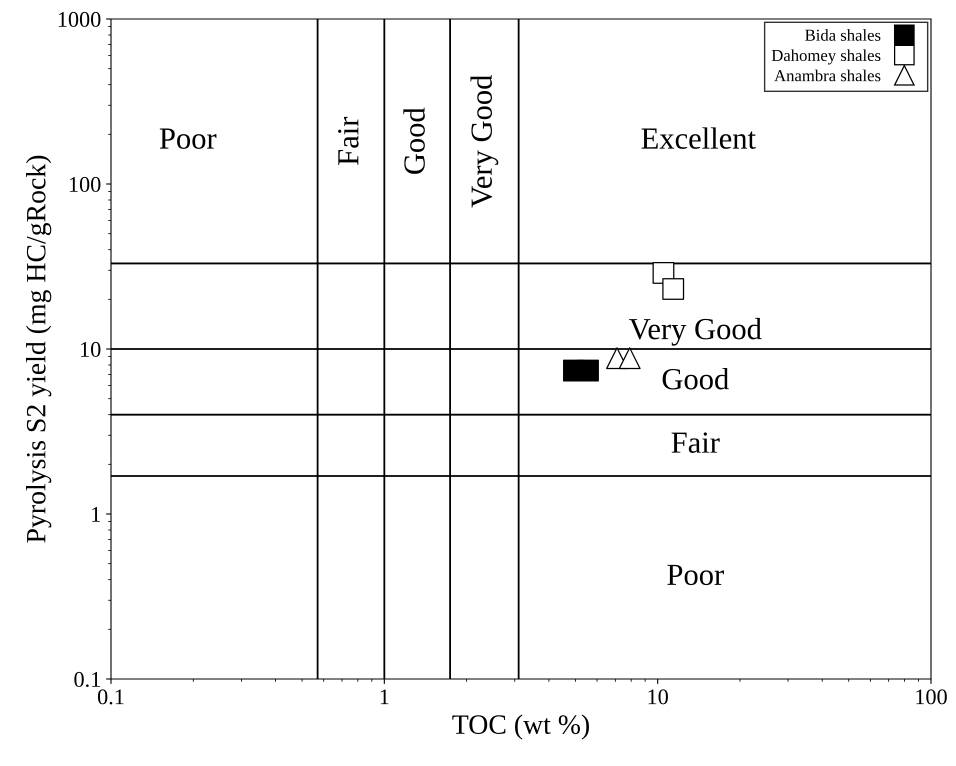 This screenshot has height=766, width=956. I want to click on x-tick-label: 10, so click(658, 696).